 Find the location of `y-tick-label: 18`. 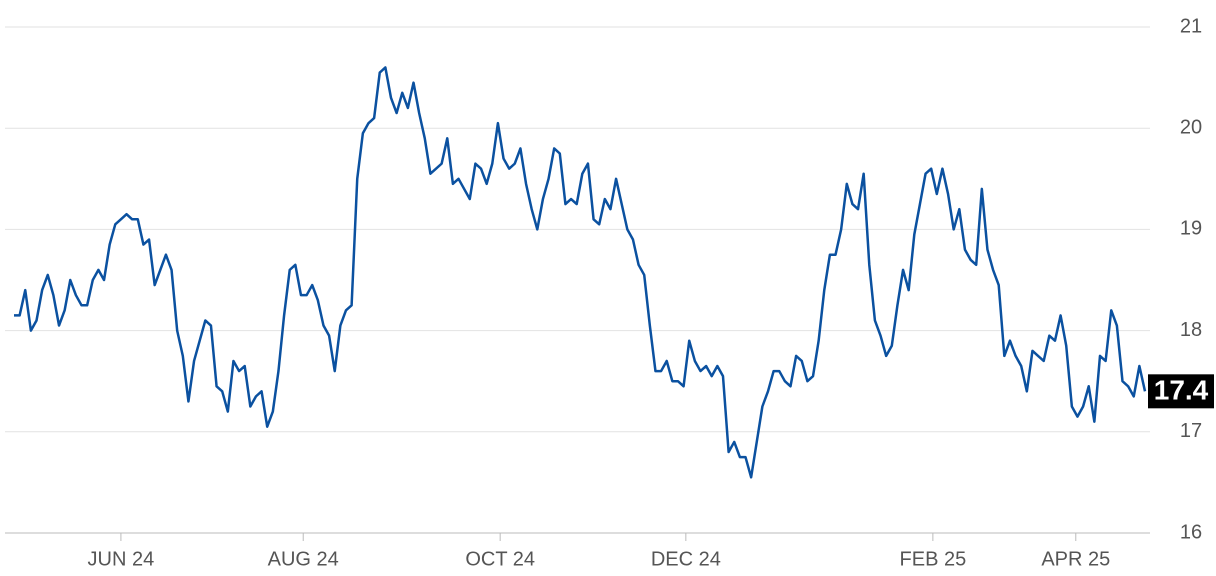

y-tick-label: 18 is located at coordinates (1191, 330).